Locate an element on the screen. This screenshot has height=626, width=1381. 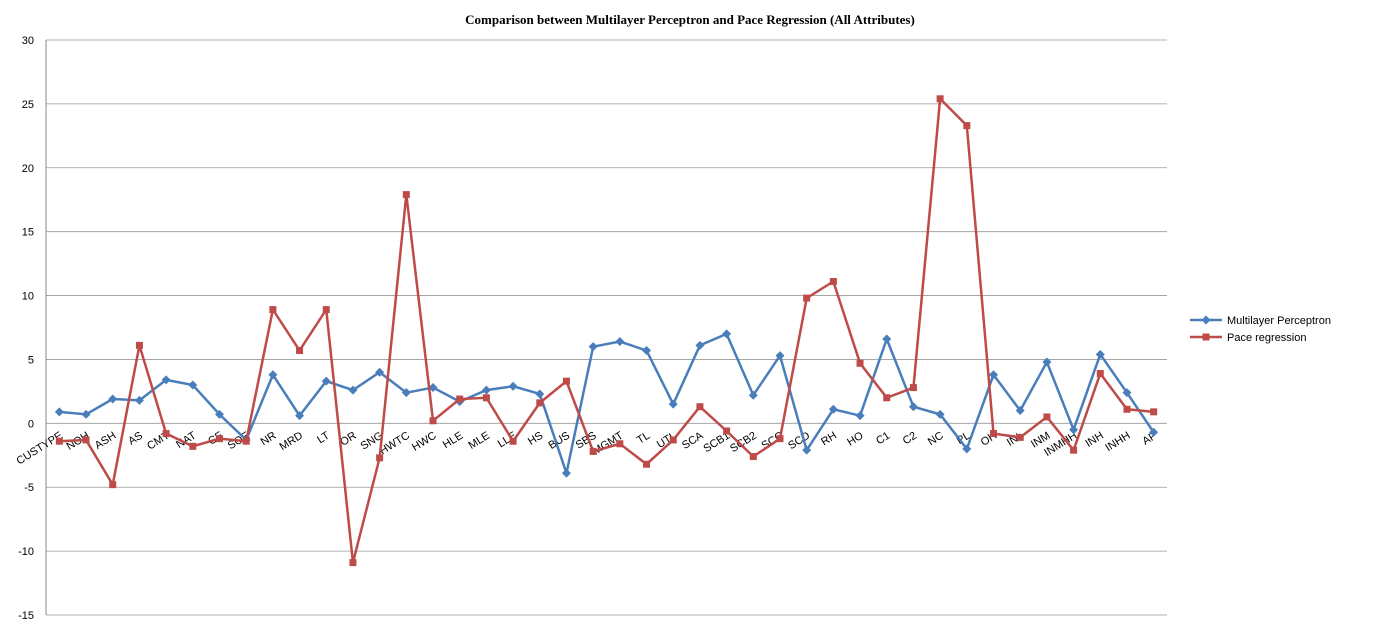
y-tick-label: 15 is located at coordinates (28, 233).